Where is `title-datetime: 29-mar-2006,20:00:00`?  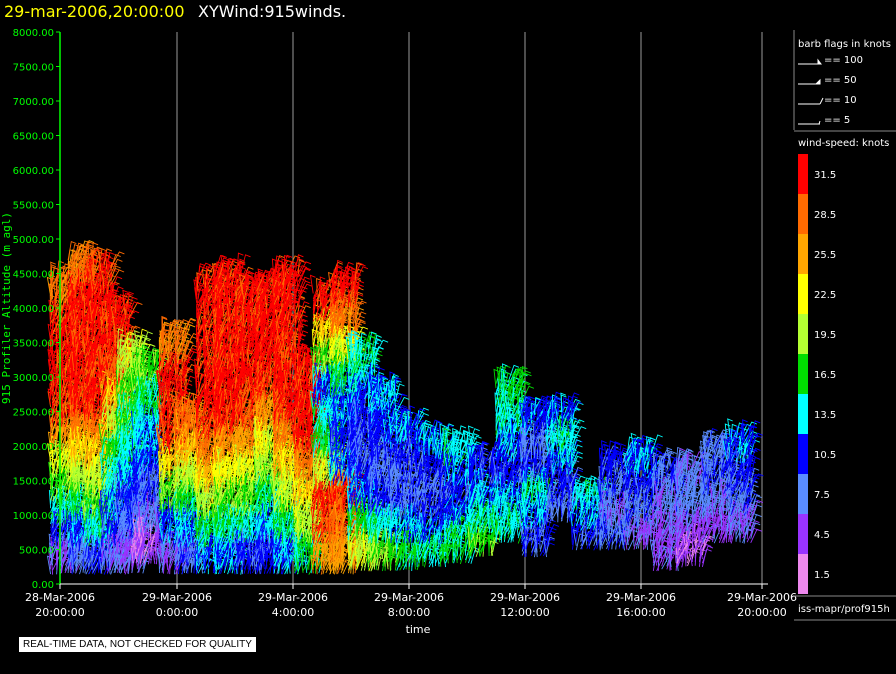 title-datetime: 29-mar-2006,20:00:00 is located at coordinates (94, 11).